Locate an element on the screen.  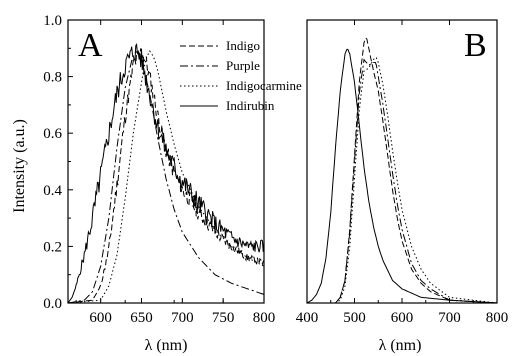
panel-b-x-axis-label: λ (nm) is located at coordinates (400, 345).